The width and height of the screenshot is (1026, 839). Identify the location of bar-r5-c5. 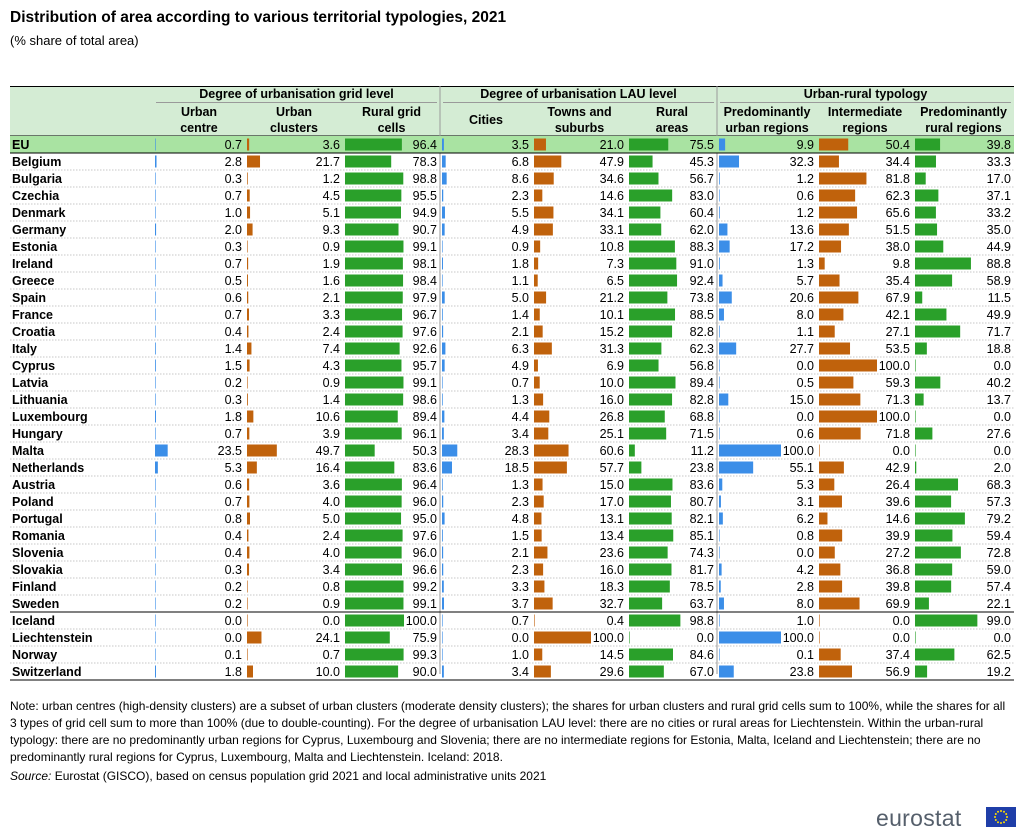
(645, 229).